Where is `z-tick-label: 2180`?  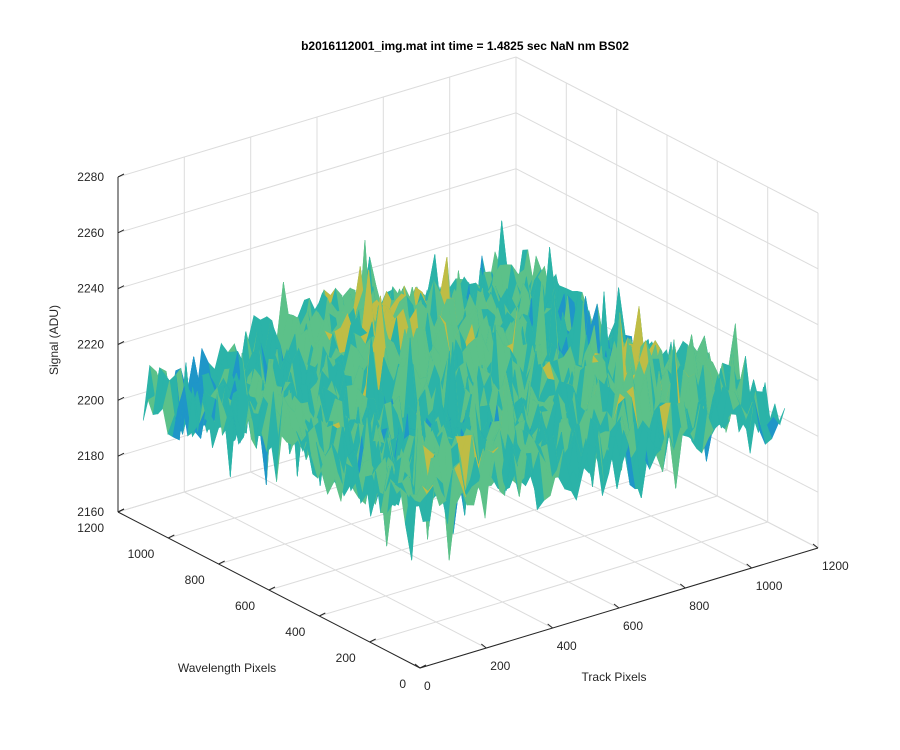
z-tick-label: 2180 is located at coordinates (90, 456).